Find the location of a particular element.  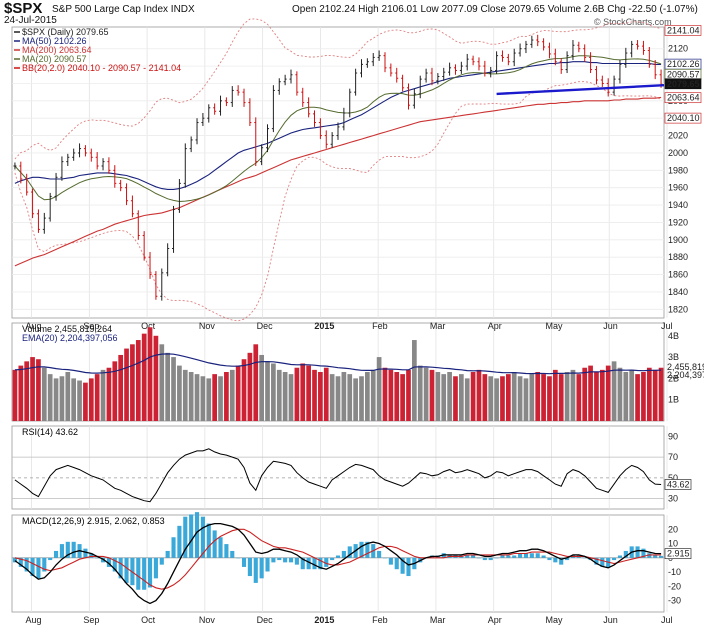

price-y-tick-label: 1860 is located at coordinates (678, 275).